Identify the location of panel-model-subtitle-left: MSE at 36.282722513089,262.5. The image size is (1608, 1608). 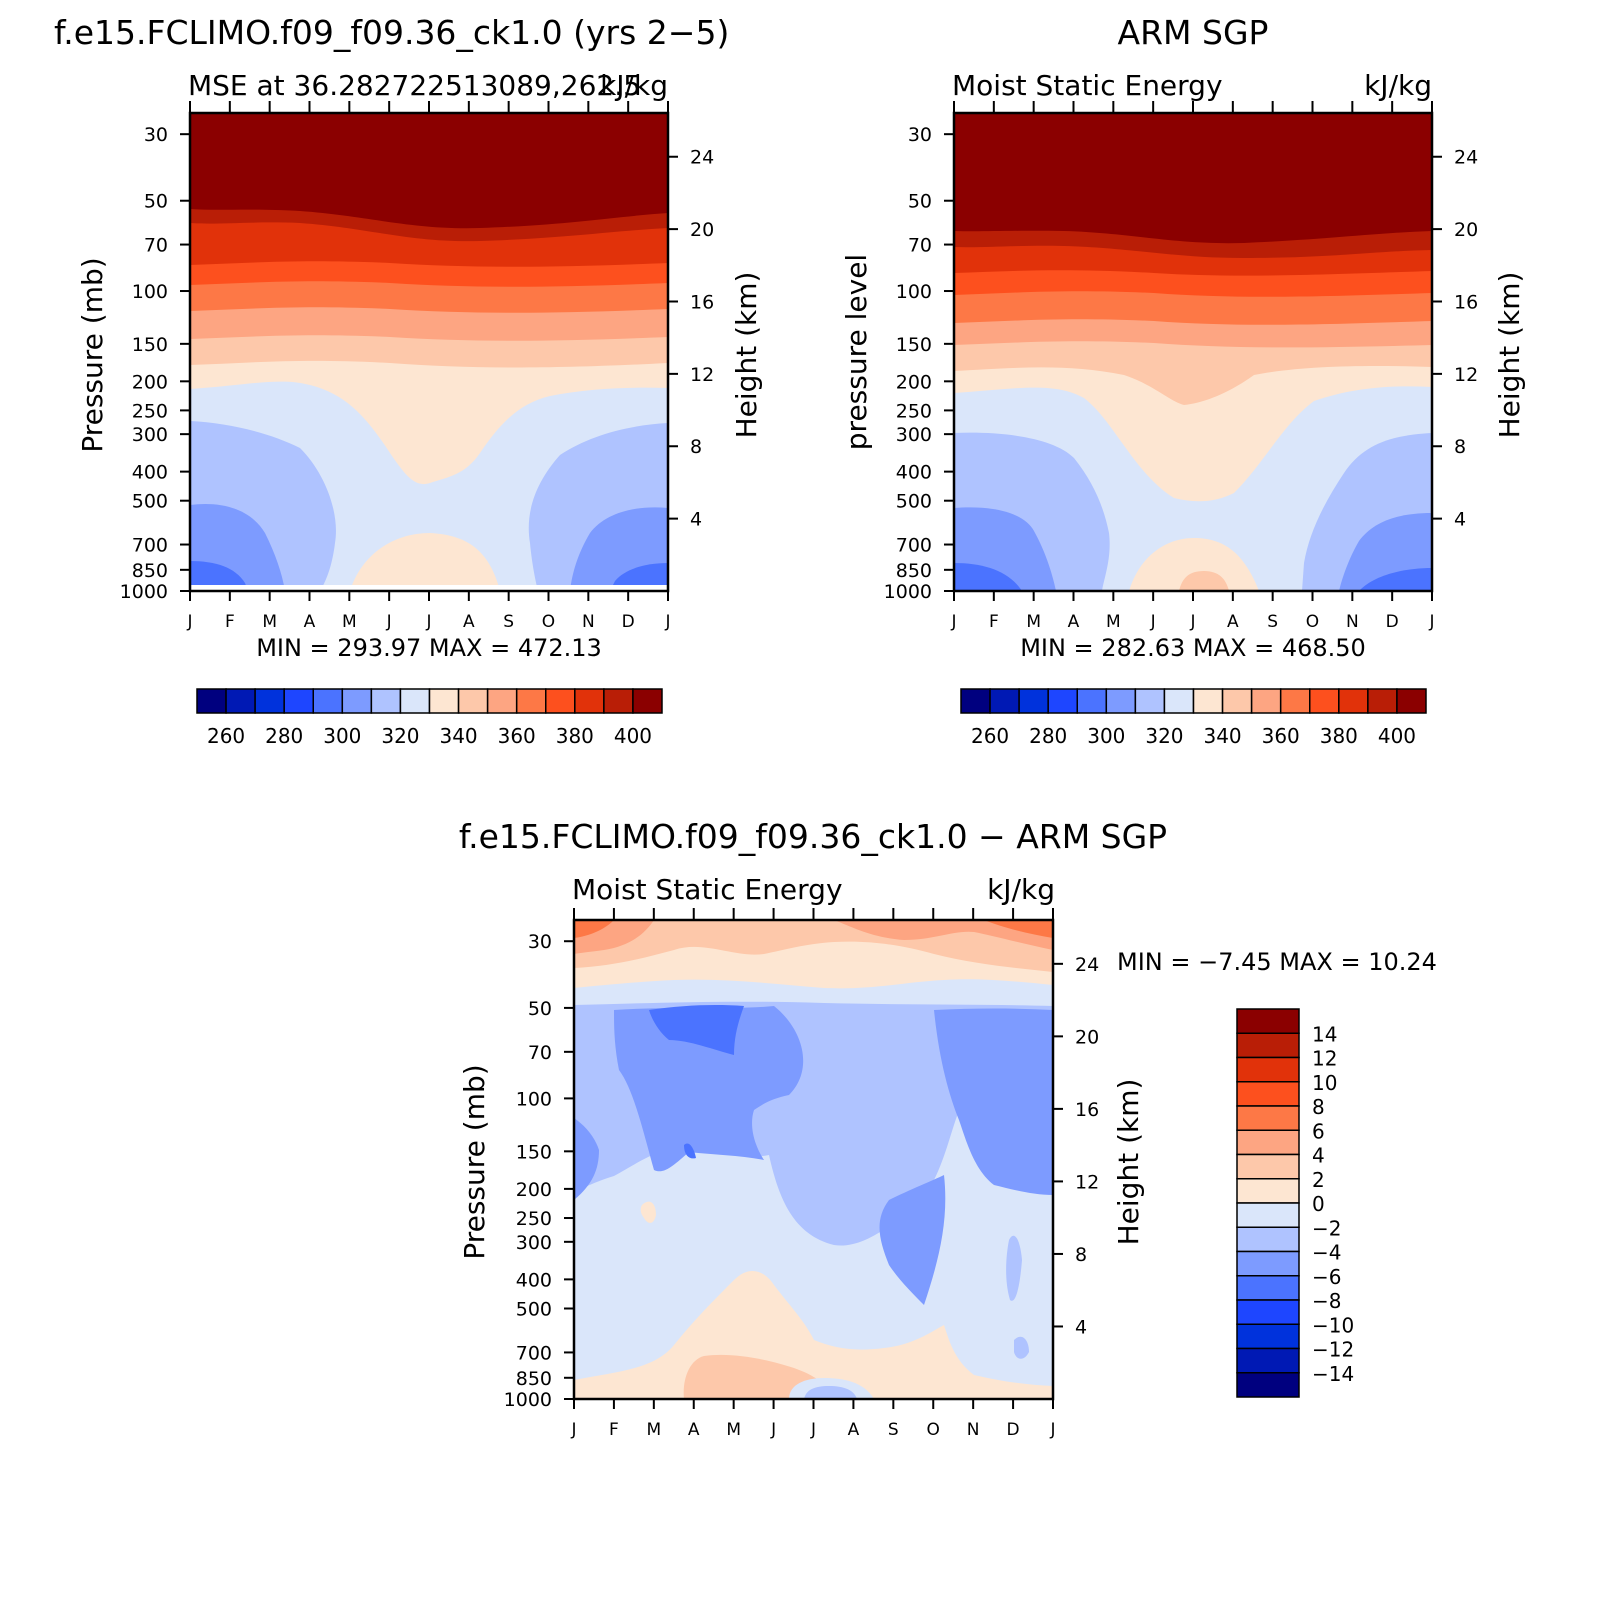
(414, 85).